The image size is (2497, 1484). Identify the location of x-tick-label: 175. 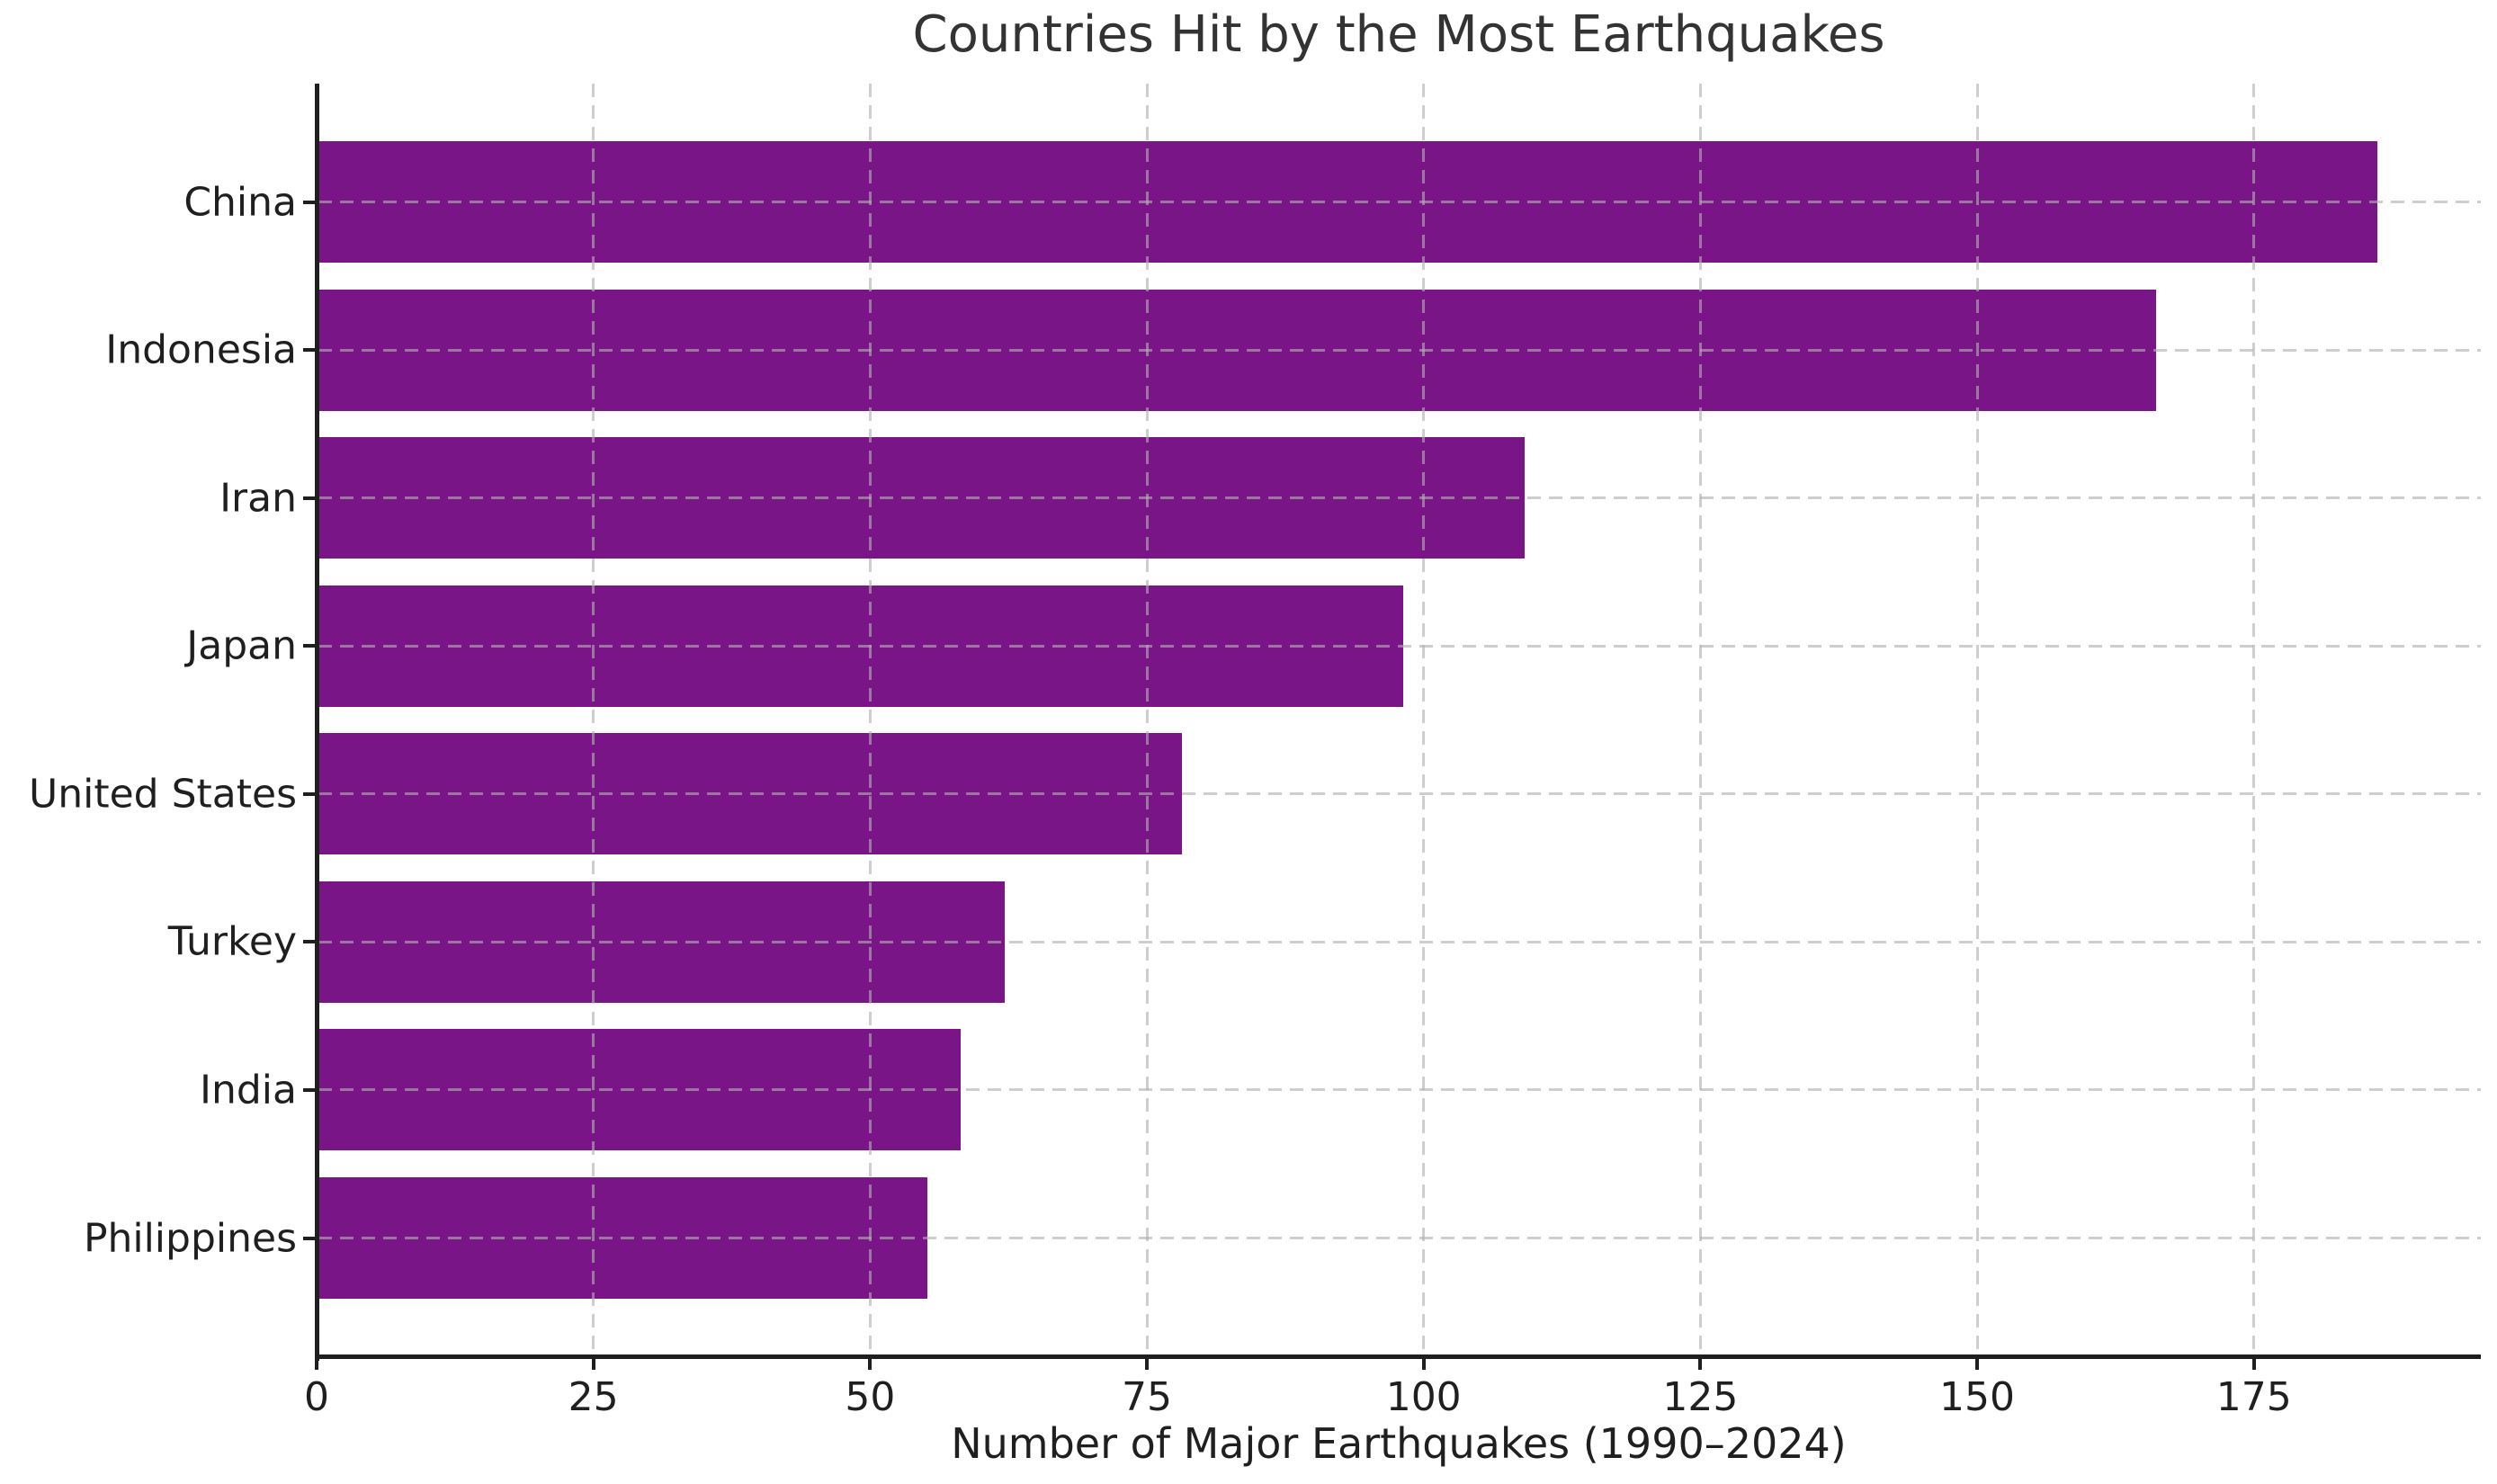
(2253, 1397).